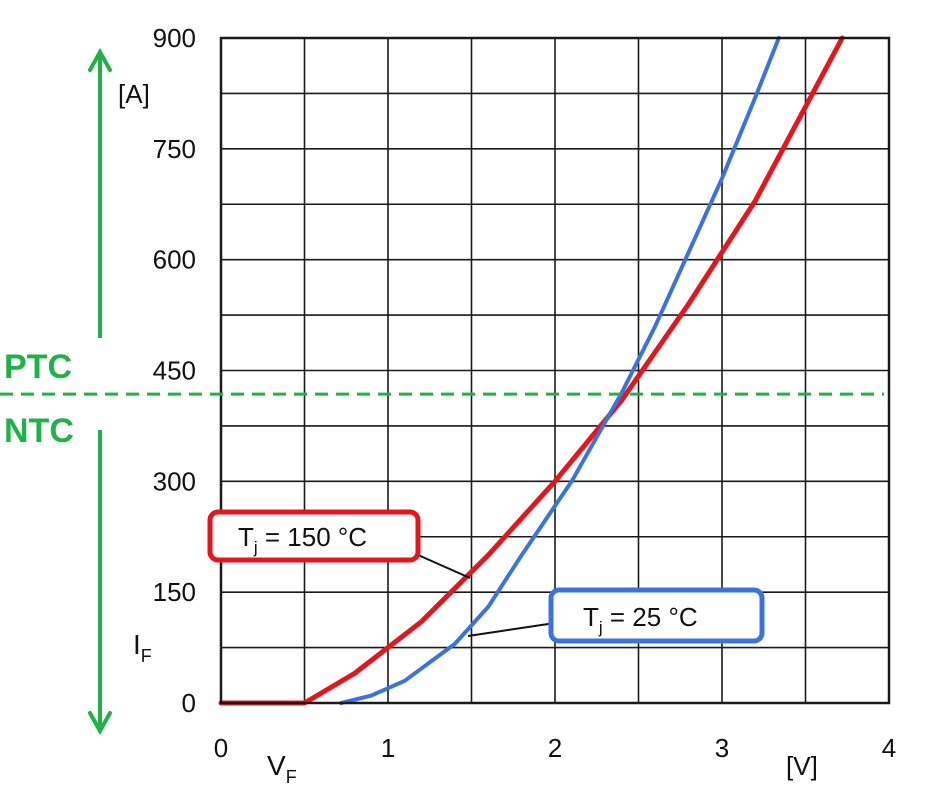  I want to click on x-tick-label: 3, so click(722, 748).